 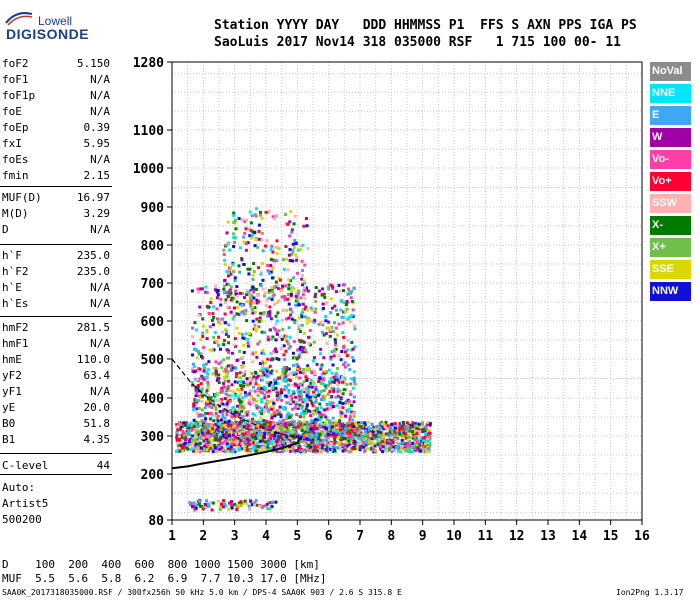 What do you see at coordinates (12, 143) in the screenshot?
I see `param-name: fxI` at bounding box center [12, 143].